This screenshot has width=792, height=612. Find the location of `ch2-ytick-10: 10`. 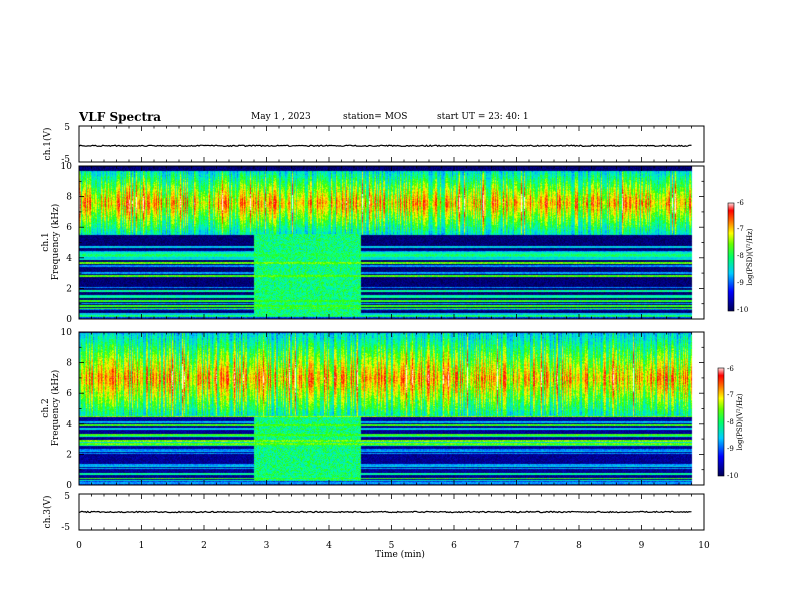

ch2-ytick-10: 10 is located at coordinates (67, 333).